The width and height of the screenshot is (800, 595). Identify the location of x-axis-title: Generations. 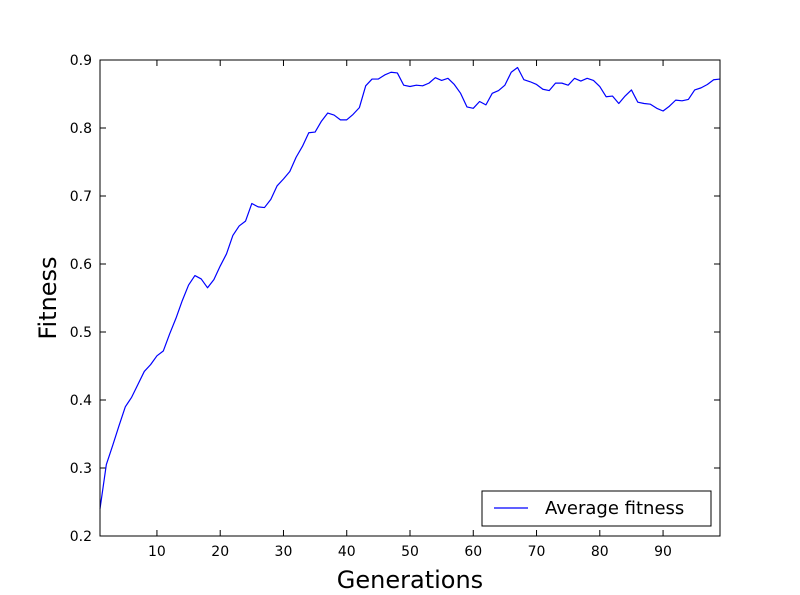
(410, 580).